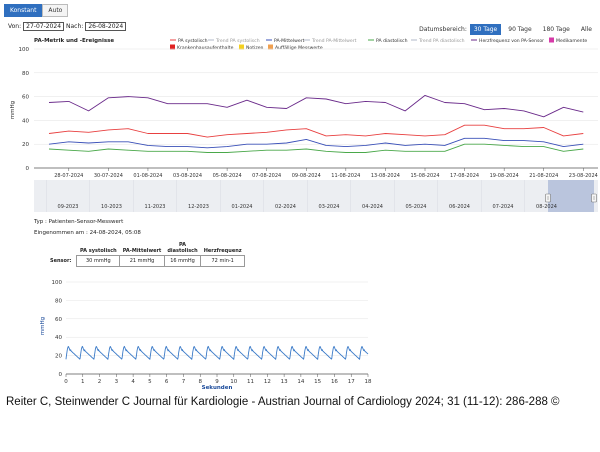  Describe the element at coordinates (83, 382) in the screenshot. I see `x-tick-label: 1` at that location.